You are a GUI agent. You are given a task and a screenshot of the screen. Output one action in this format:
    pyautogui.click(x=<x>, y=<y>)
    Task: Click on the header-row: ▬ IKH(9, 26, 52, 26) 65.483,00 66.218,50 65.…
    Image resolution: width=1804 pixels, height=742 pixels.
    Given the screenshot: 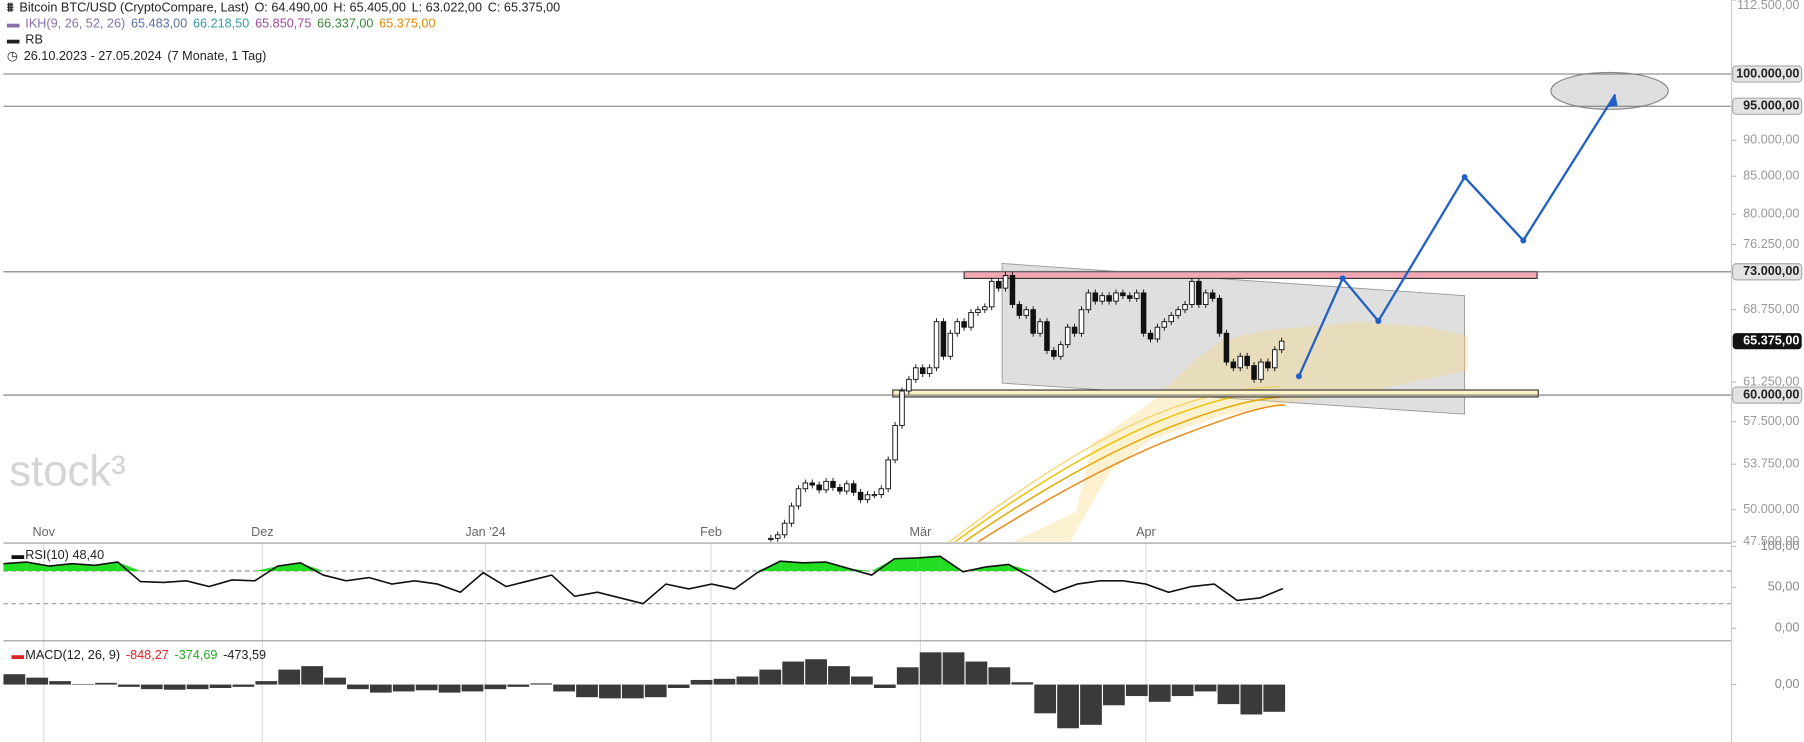 What is the action you would take?
    pyautogui.click(x=286, y=24)
    